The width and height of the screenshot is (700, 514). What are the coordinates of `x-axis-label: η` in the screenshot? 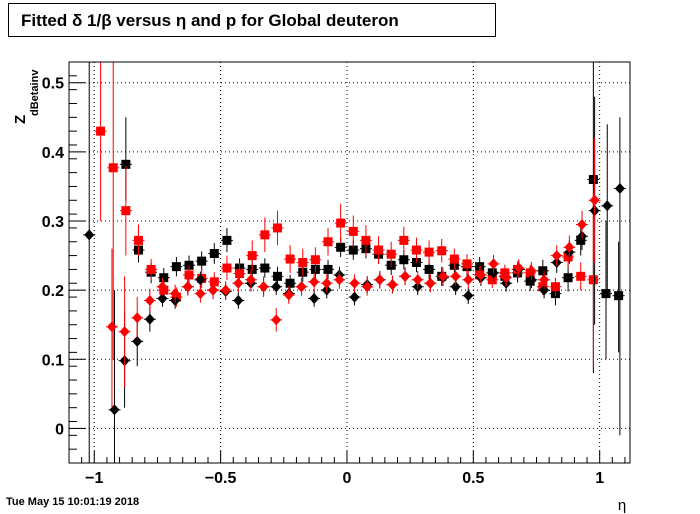 It's located at (622, 505).